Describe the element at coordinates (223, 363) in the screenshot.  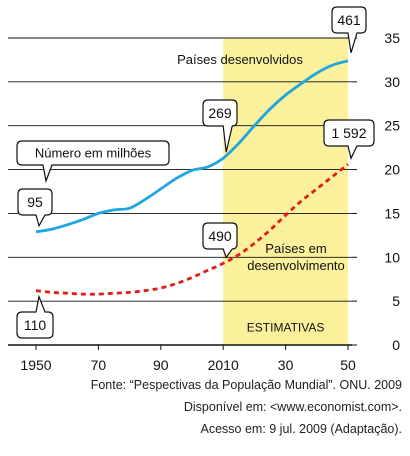
I see `x-tick-label: 2010` at that location.